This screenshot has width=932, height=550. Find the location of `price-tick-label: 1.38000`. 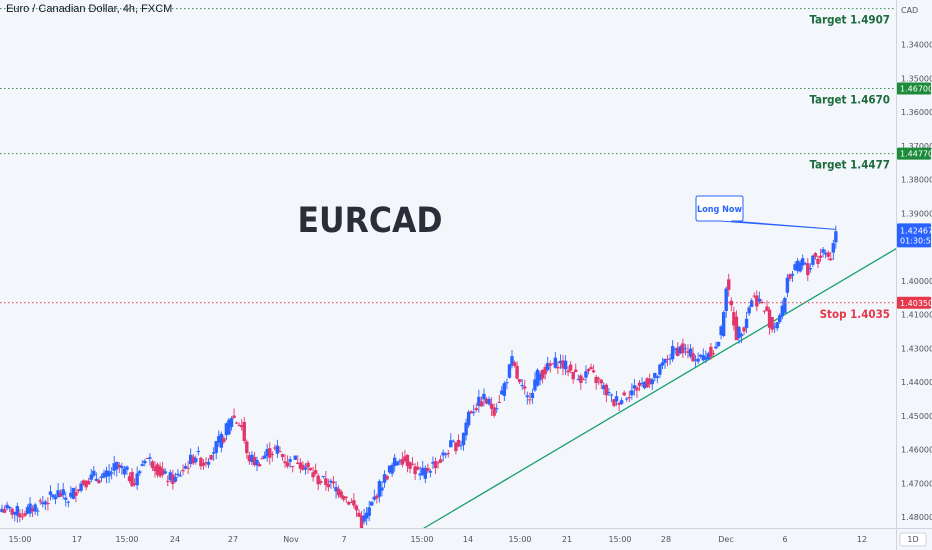

price-tick-label: 1.38000 is located at coordinates (916, 180).